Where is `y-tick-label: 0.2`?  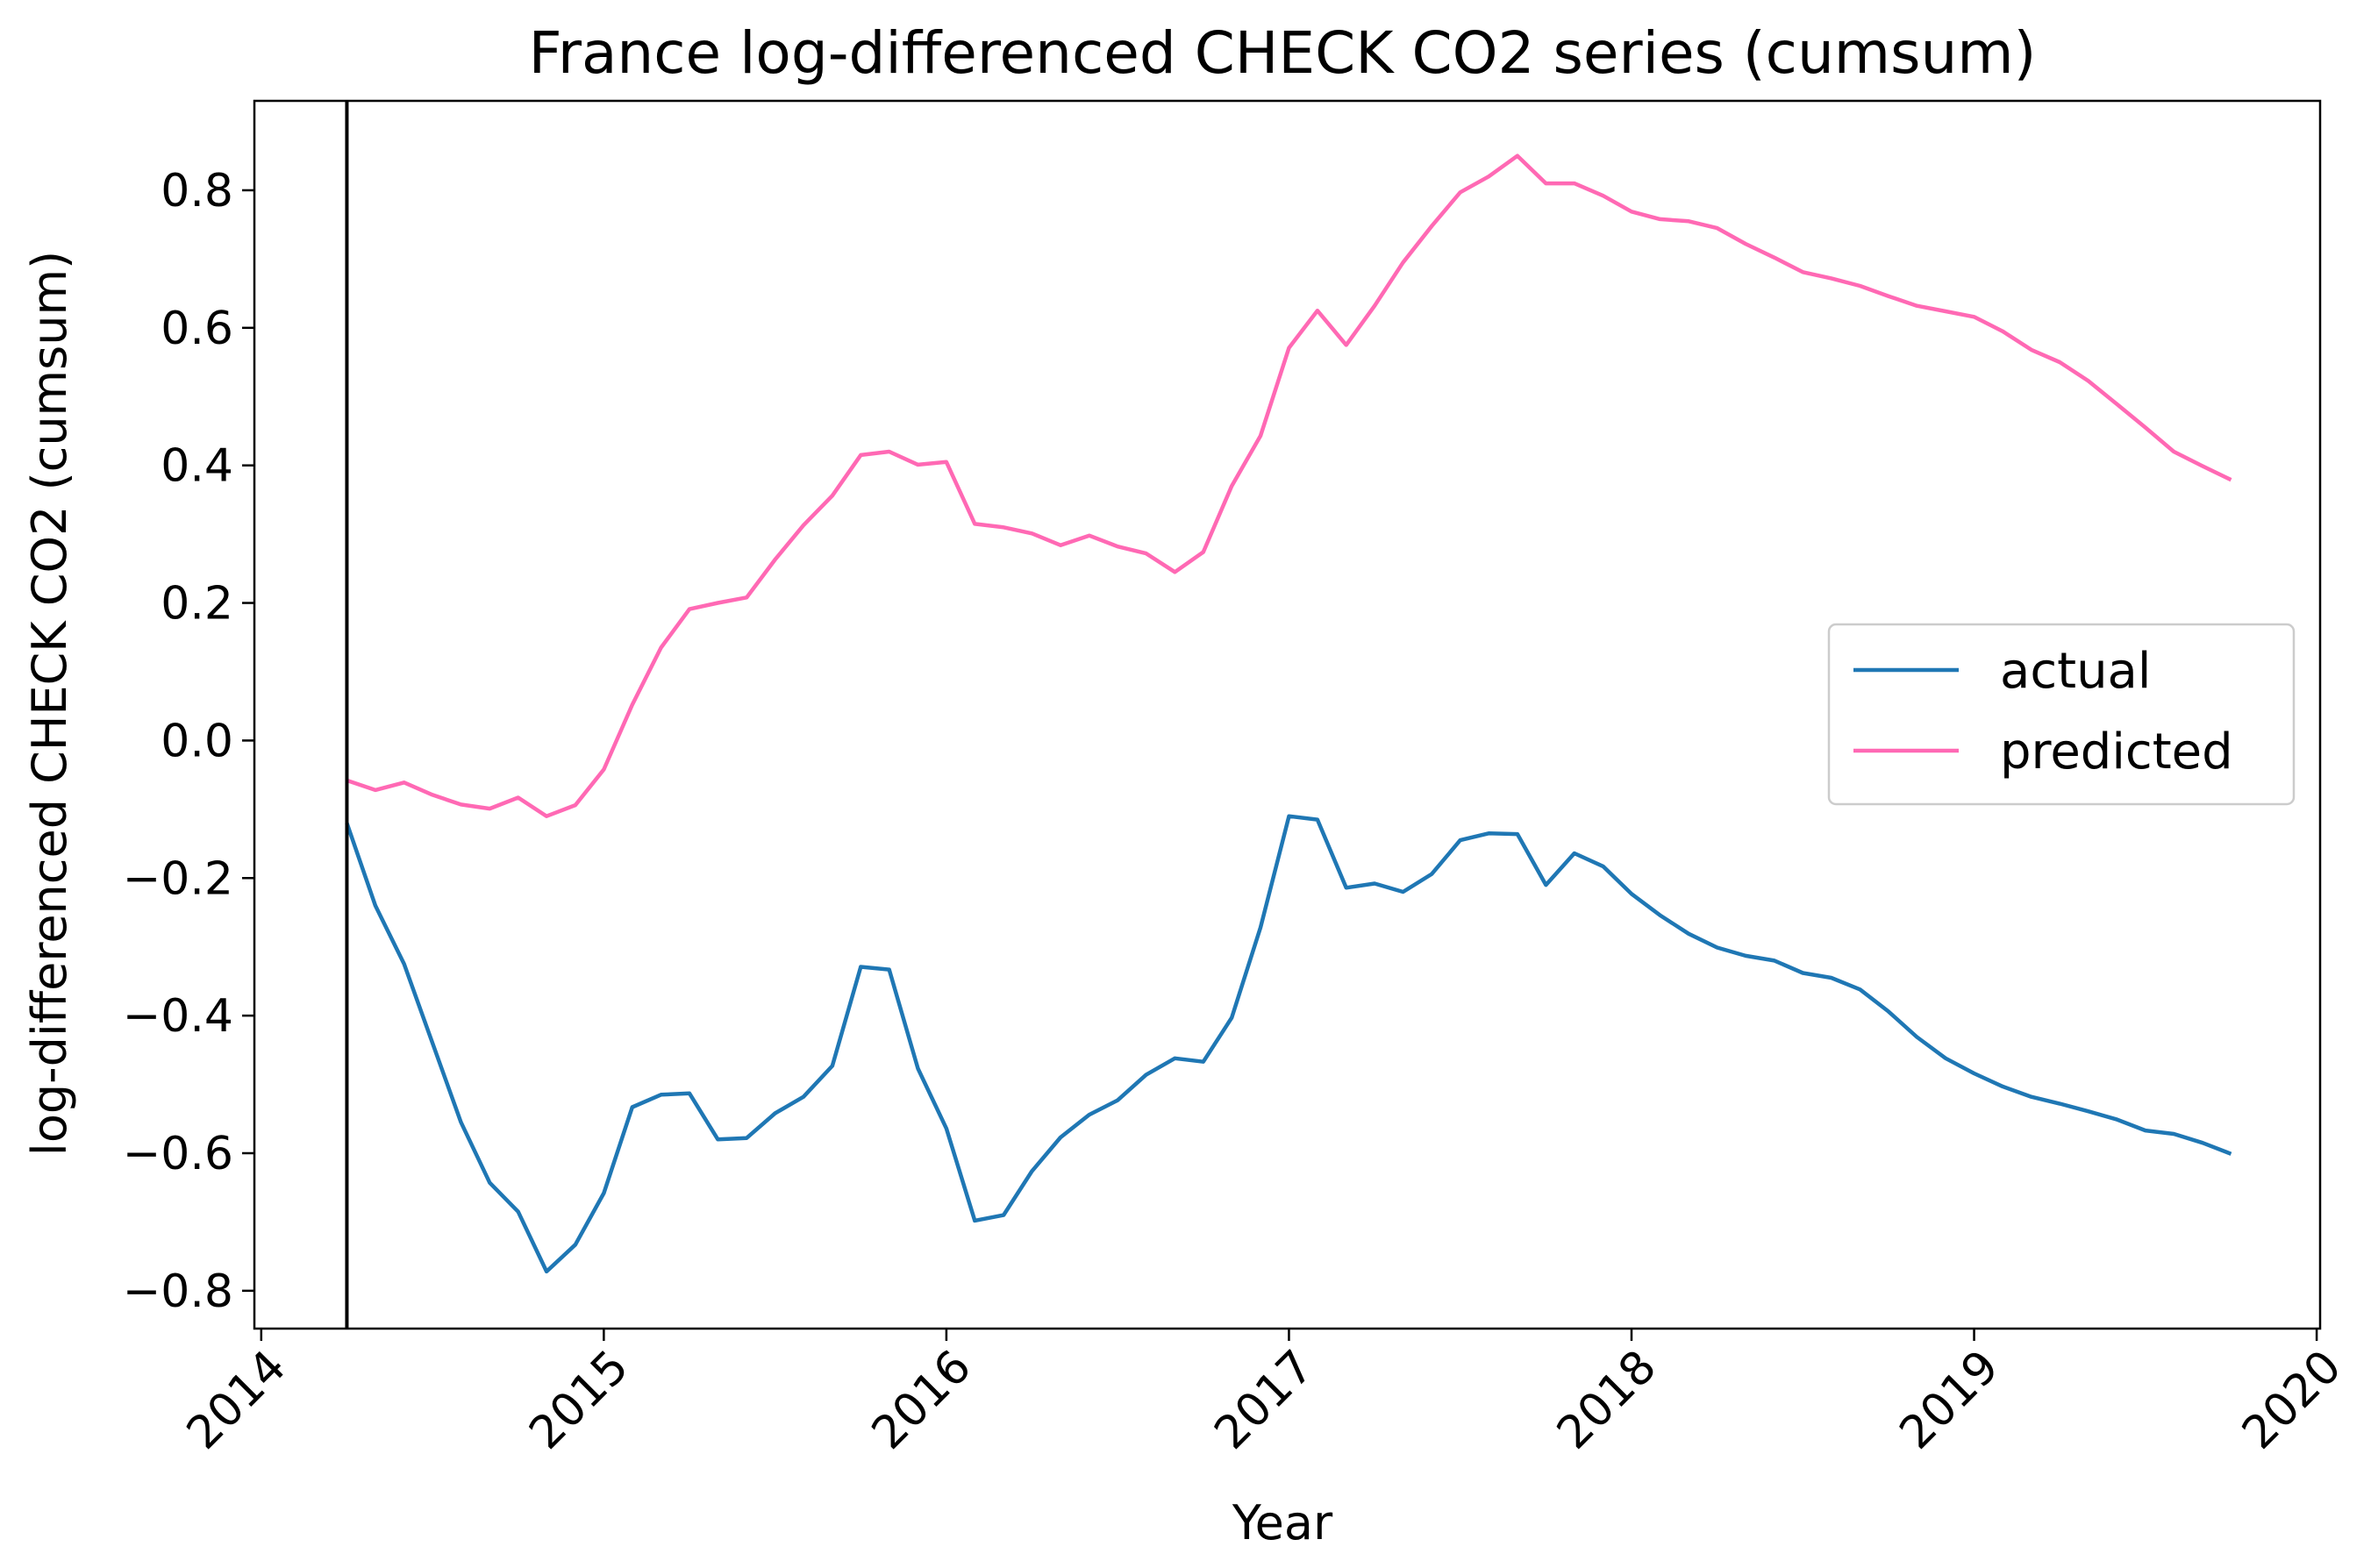 y-tick-label: 0.2 is located at coordinates (197, 604).